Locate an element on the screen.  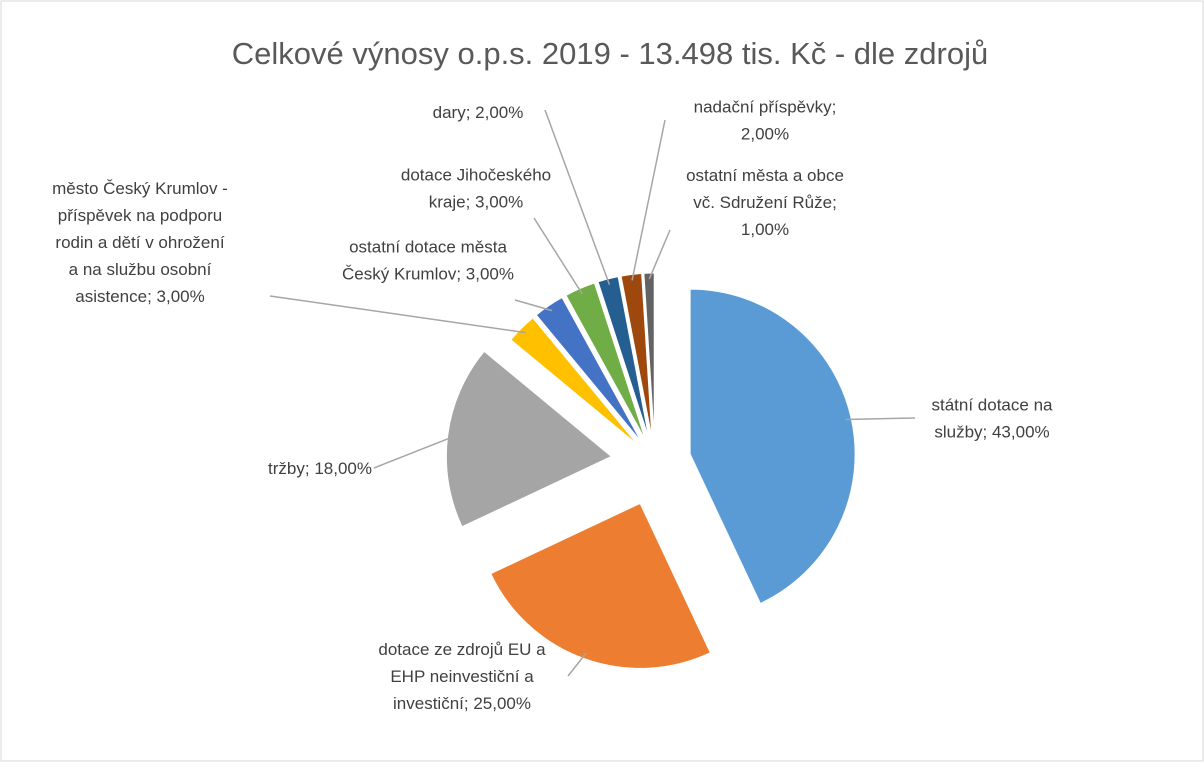
data-label: nadační příspěvky; 2,00% is located at coordinates (765, 121).